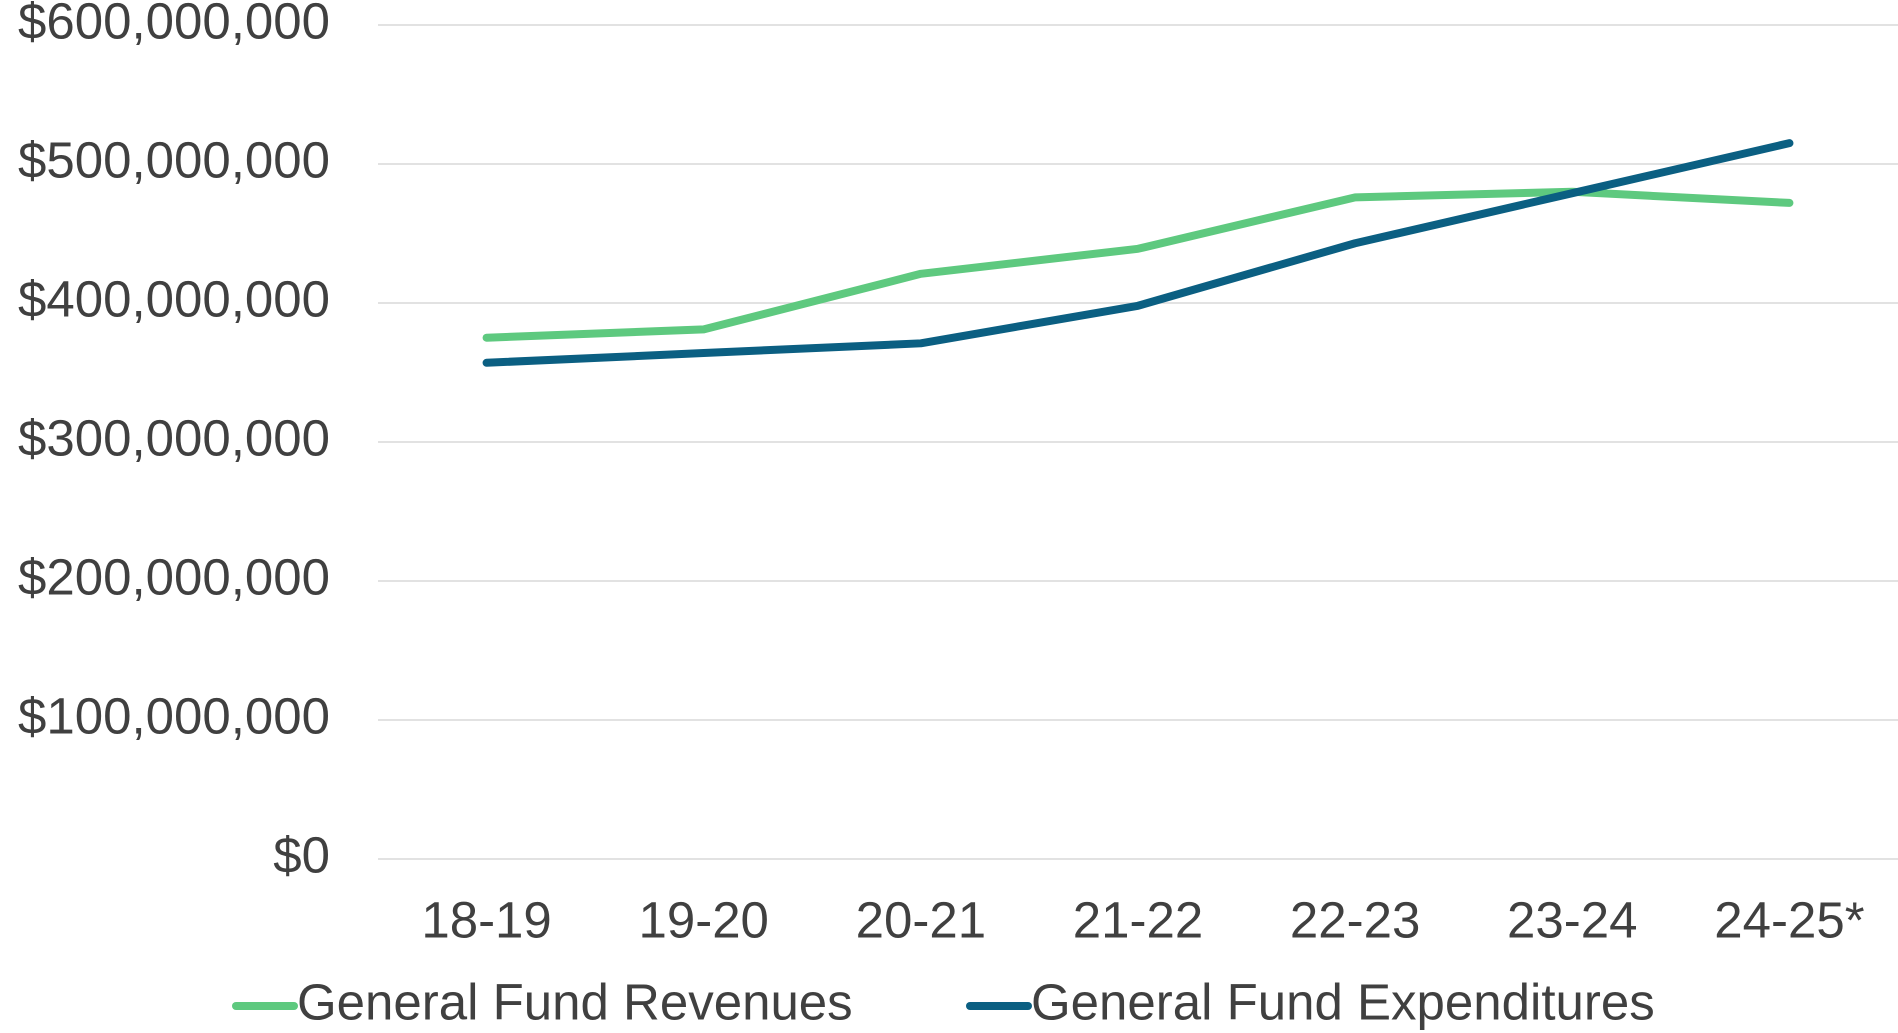 The width and height of the screenshot is (1898, 1033). Describe the element at coordinates (301, 854) in the screenshot. I see `y-tick-label: $0` at that location.